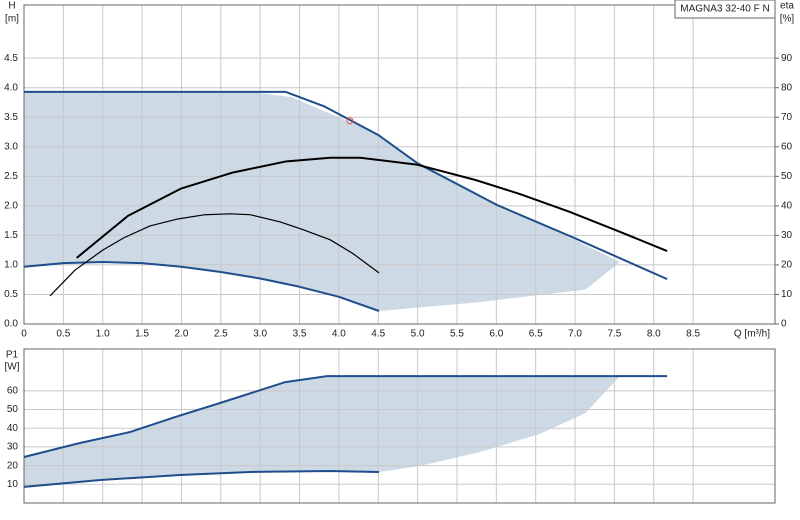 This screenshot has width=800, height=520. What do you see at coordinates (654, 334) in the screenshot?
I see `x-tick-label: 8.0` at bounding box center [654, 334].